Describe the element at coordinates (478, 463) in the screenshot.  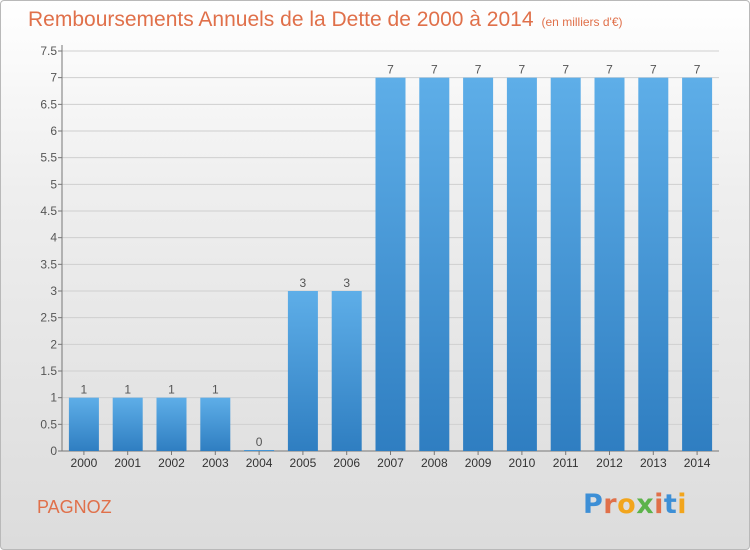
I see `x-tick-label: 2009` at that location.